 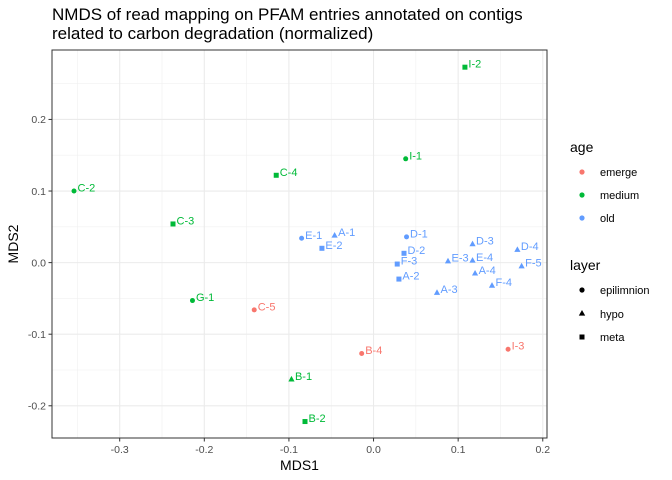 What do you see at coordinates (619, 196) in the screenshot?
I see `legend-age-medium-label: medium` at bounding box center [619, 196].